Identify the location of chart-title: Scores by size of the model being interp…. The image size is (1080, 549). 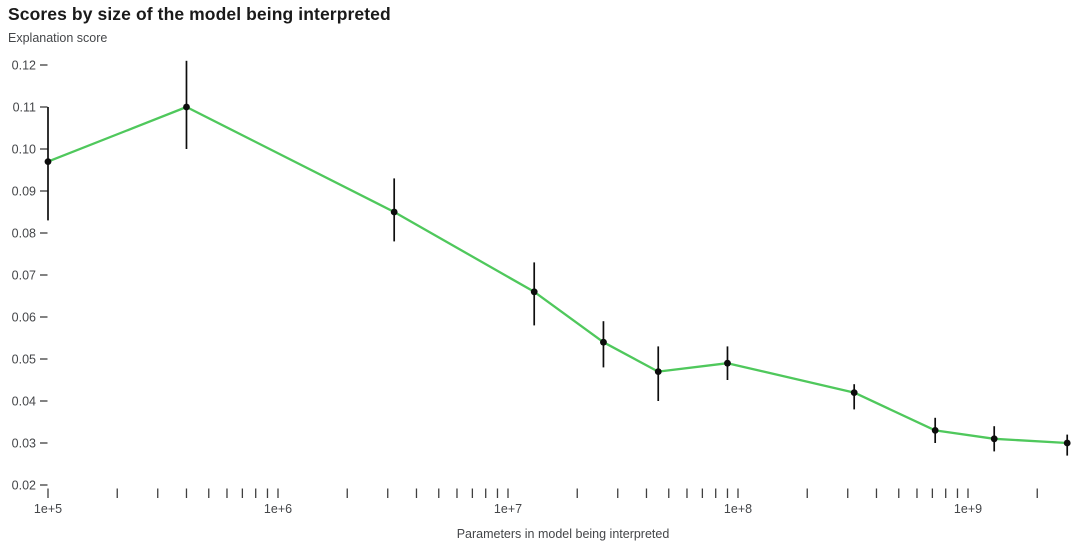
(199, 14).